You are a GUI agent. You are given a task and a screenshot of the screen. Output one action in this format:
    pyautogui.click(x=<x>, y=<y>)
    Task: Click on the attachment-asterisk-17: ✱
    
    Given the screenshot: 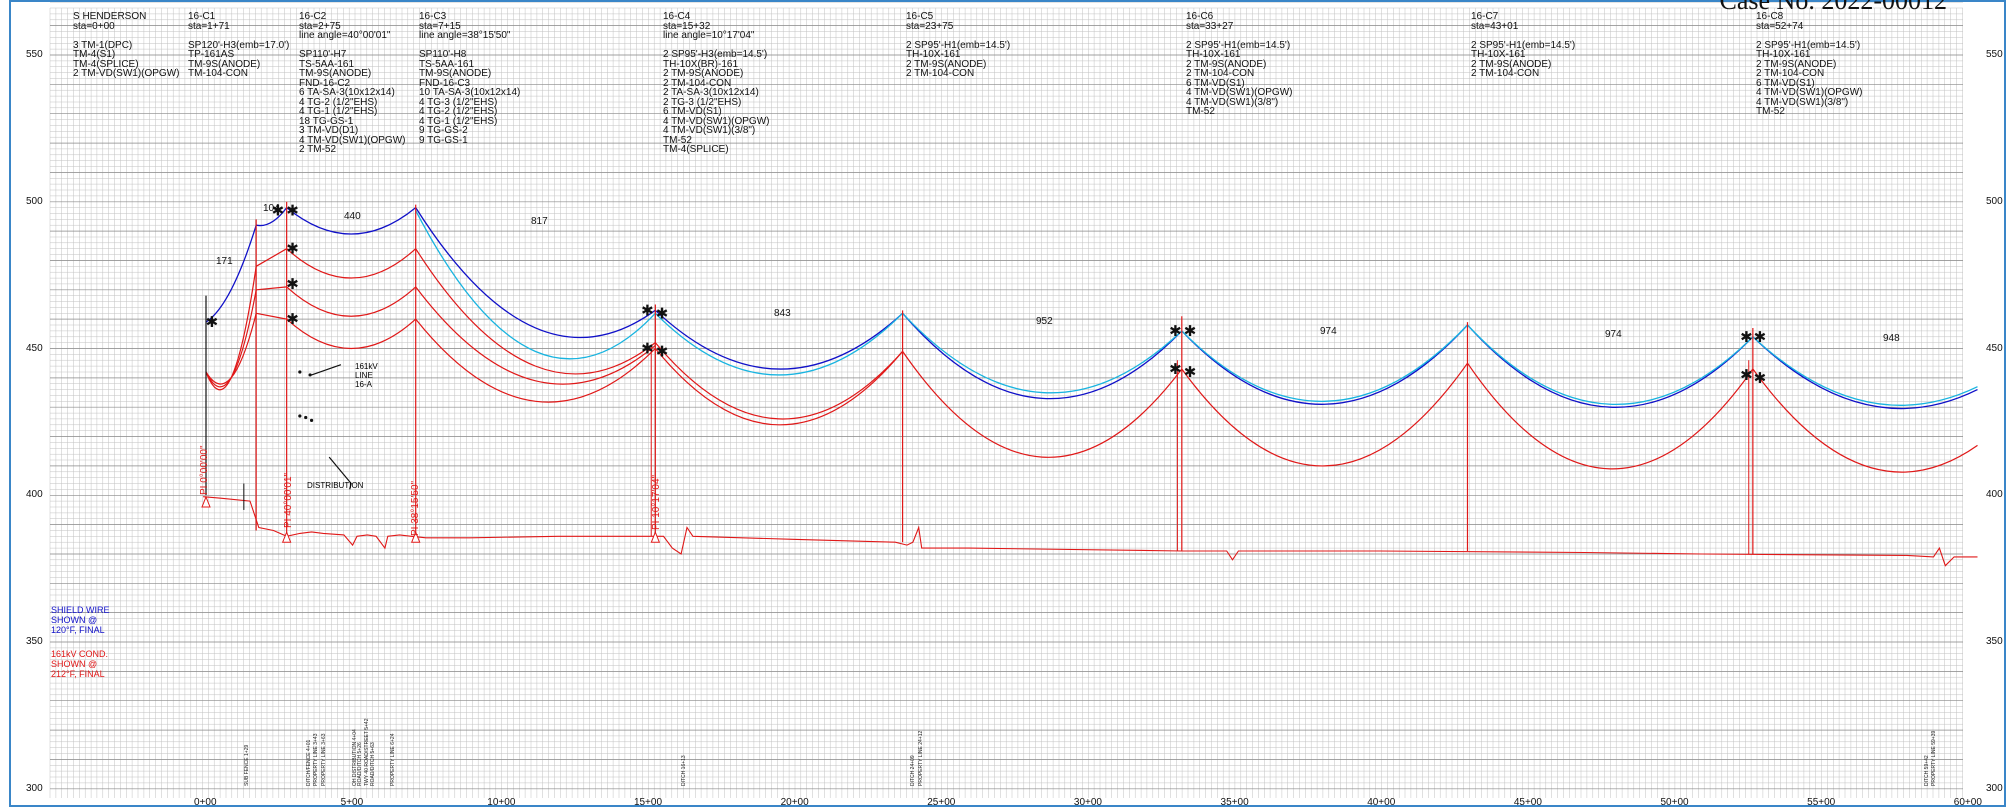 What is the action you would take?
    pyautogui.click(x=1760, y=378)
    